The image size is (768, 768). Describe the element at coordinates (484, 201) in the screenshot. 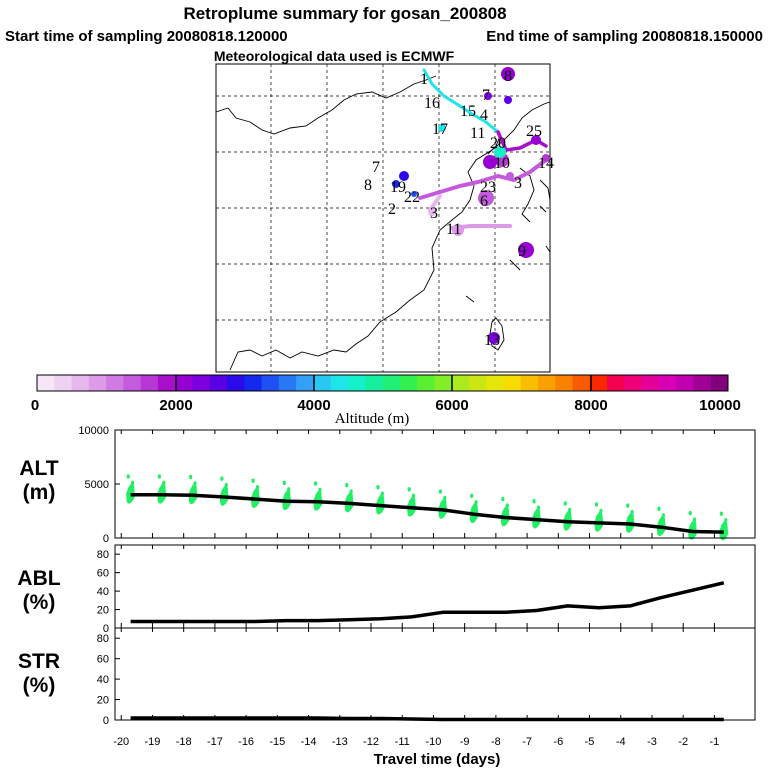

I see `traj-label-6: 6` at that location.